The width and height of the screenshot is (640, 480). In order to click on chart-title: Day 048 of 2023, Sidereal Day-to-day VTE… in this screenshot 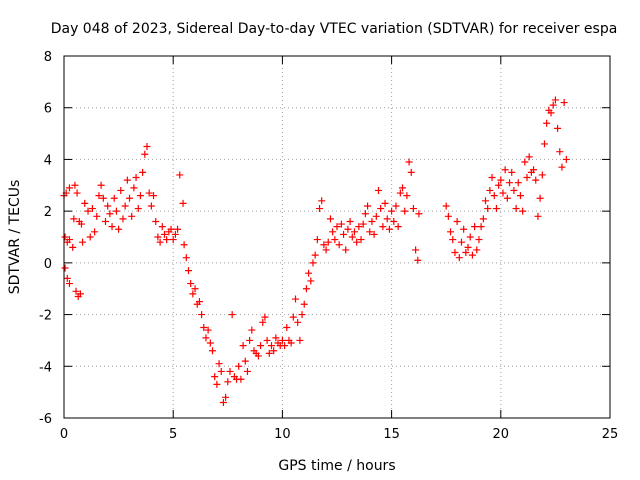, I will do `click(334, 29)`.